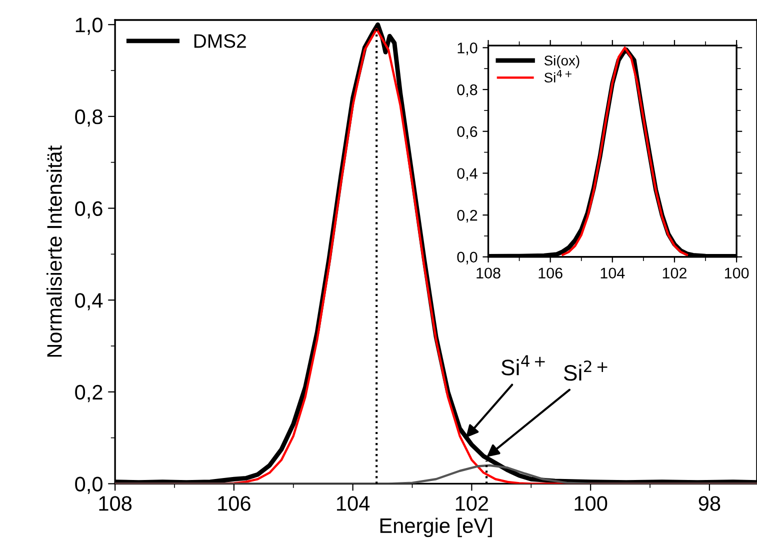  Describe the element at coordinates (54, 251) in the screenshot. I see `y-axis-title: Normalisierte Intensität` at that location.